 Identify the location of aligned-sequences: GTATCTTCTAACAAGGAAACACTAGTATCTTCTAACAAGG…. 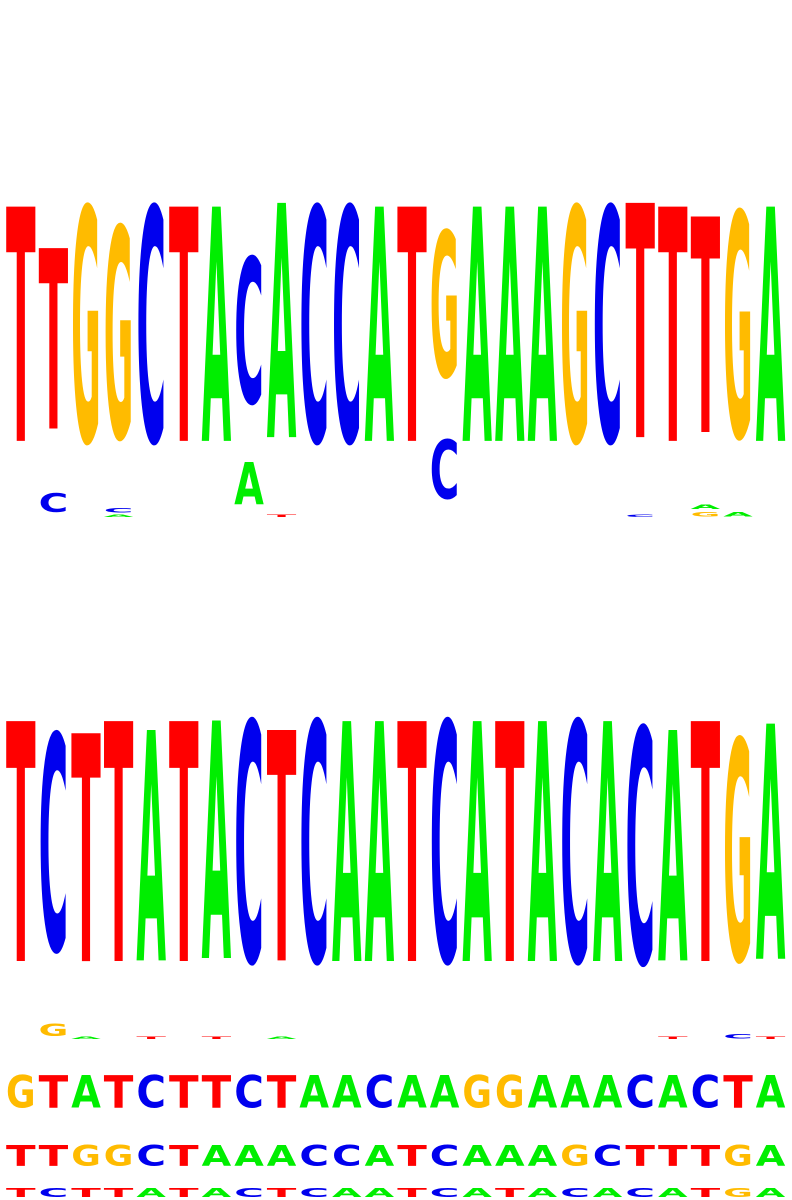
(395, 1133).